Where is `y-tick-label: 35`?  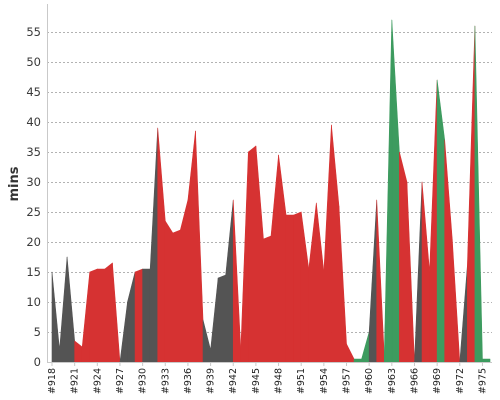
y-tick-label: 35 is located at coordinates (33, 152).